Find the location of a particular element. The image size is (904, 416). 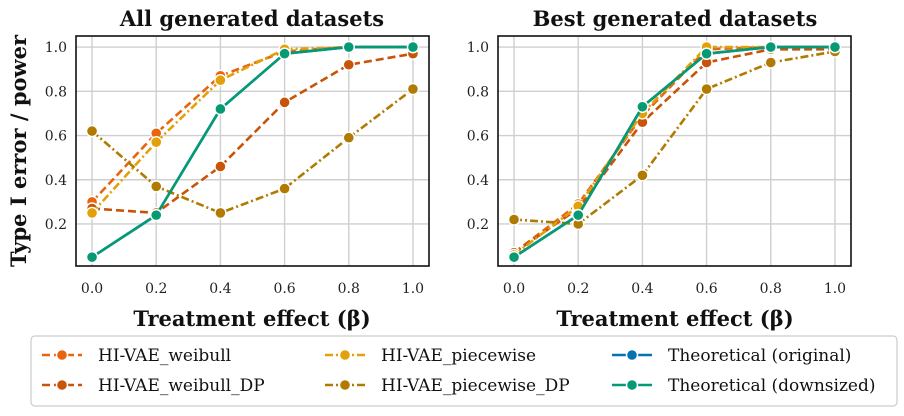

y-tick-label-left: 0.8 is located at coordinates (56, 92).